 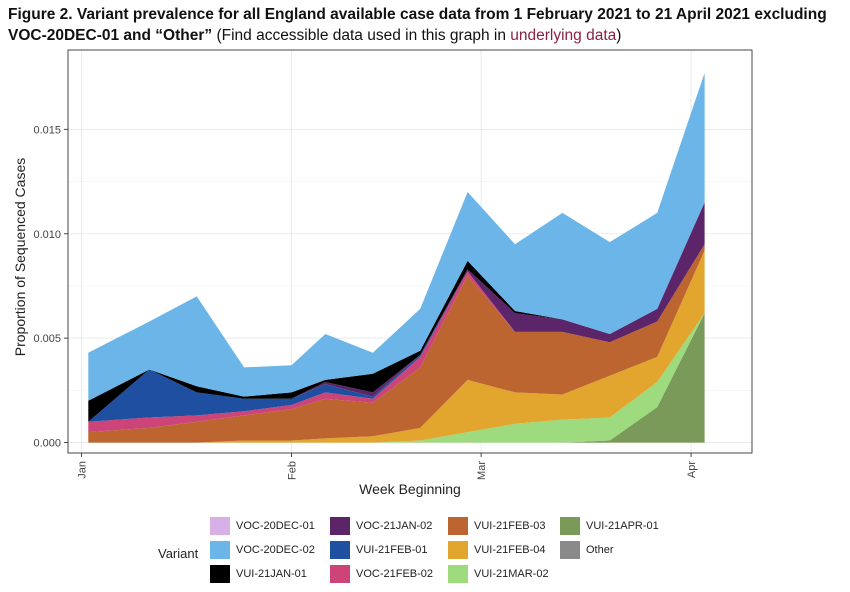 I want to click on legend-item: VUI-21FEB-03, so click(x=497, y=526).